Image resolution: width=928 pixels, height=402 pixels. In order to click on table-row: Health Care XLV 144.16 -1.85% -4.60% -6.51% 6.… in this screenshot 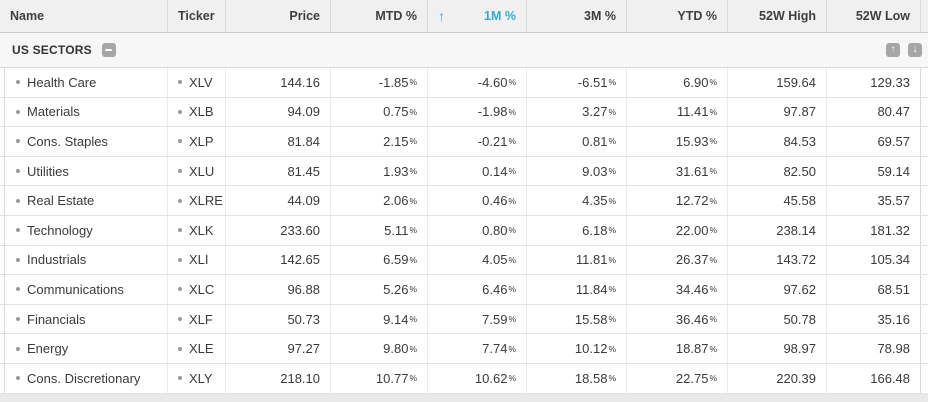, I will do `click(464, 83)`.